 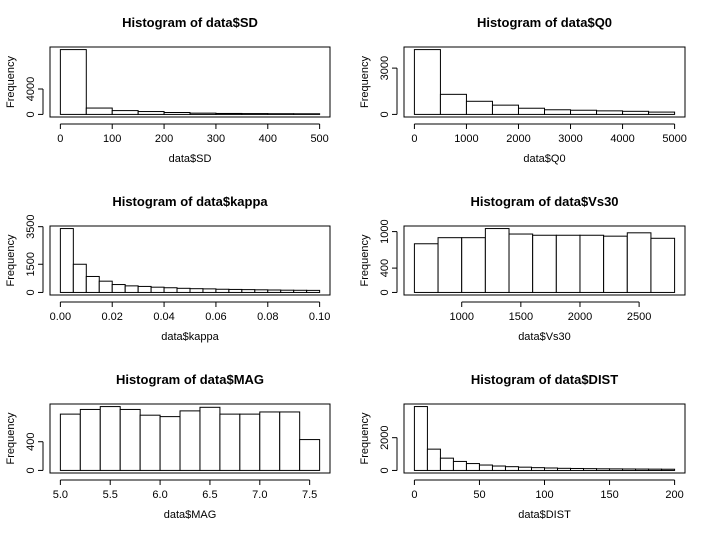 I want to click on x-tick-label: 0.00, so click(x=60, y=317).